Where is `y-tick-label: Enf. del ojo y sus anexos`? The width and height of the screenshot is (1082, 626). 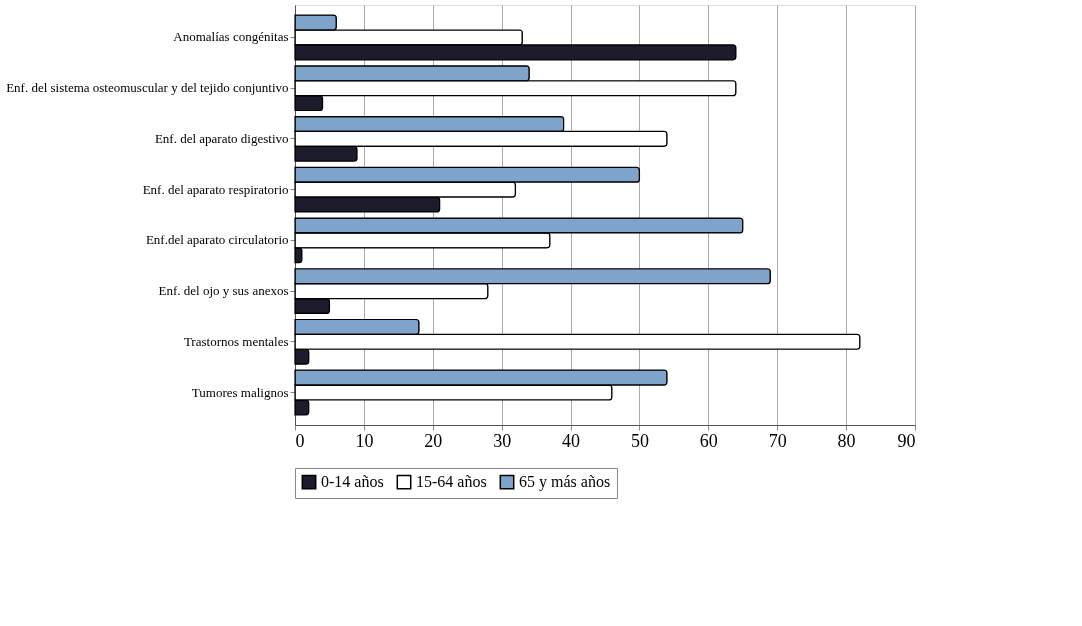 y-tick-label: Enf. del ojo y sus anexos is located at coordinates (223, 291).